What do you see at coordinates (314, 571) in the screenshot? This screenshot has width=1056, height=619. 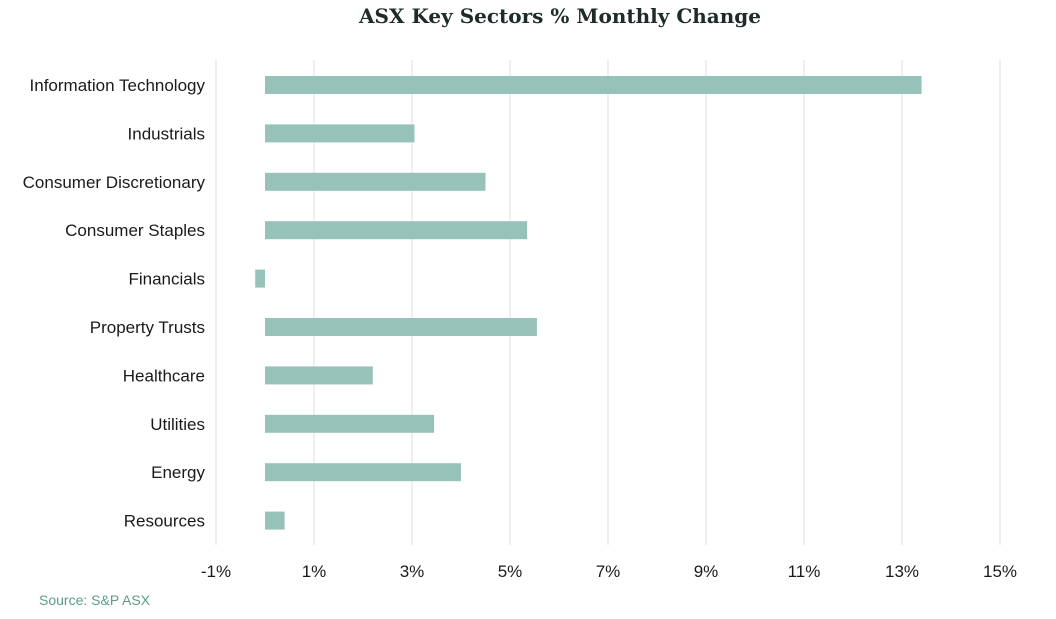 I see `x-tick-label: 1%` at bounding box center [314, 571].